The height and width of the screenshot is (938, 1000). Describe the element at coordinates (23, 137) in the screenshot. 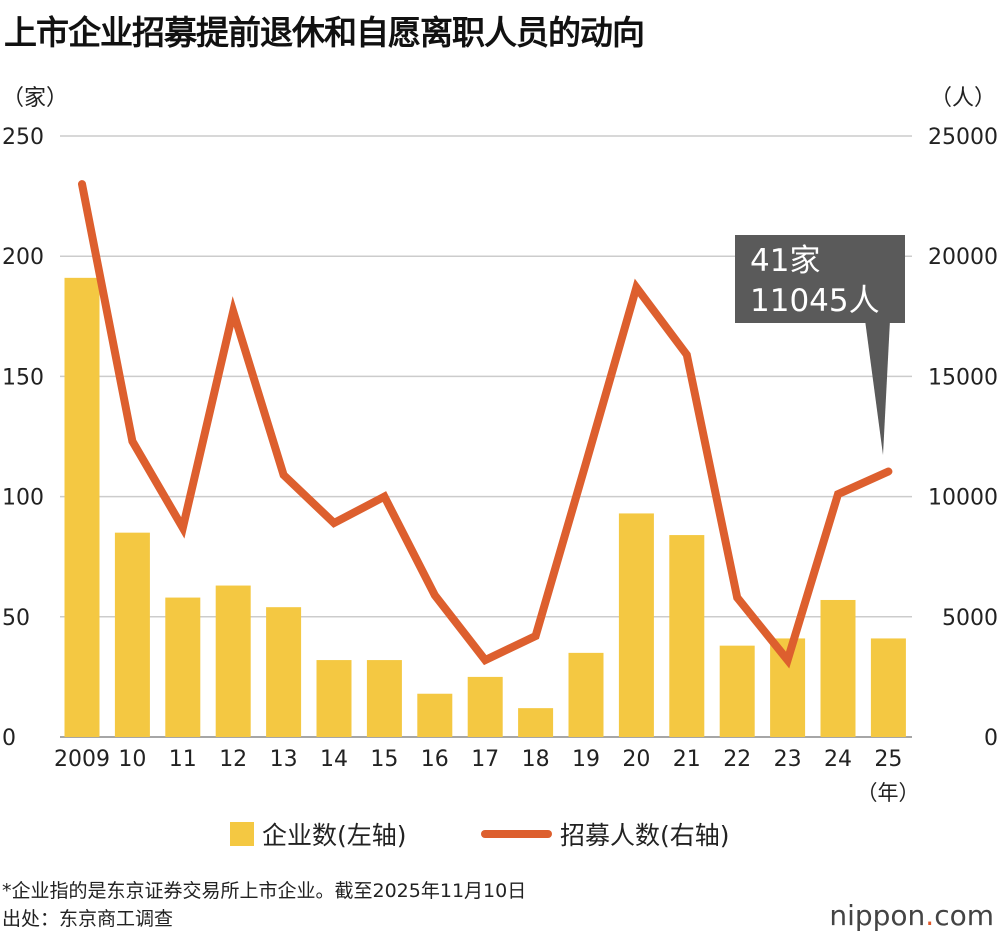

I see `left-tick-label: 250` at that location.